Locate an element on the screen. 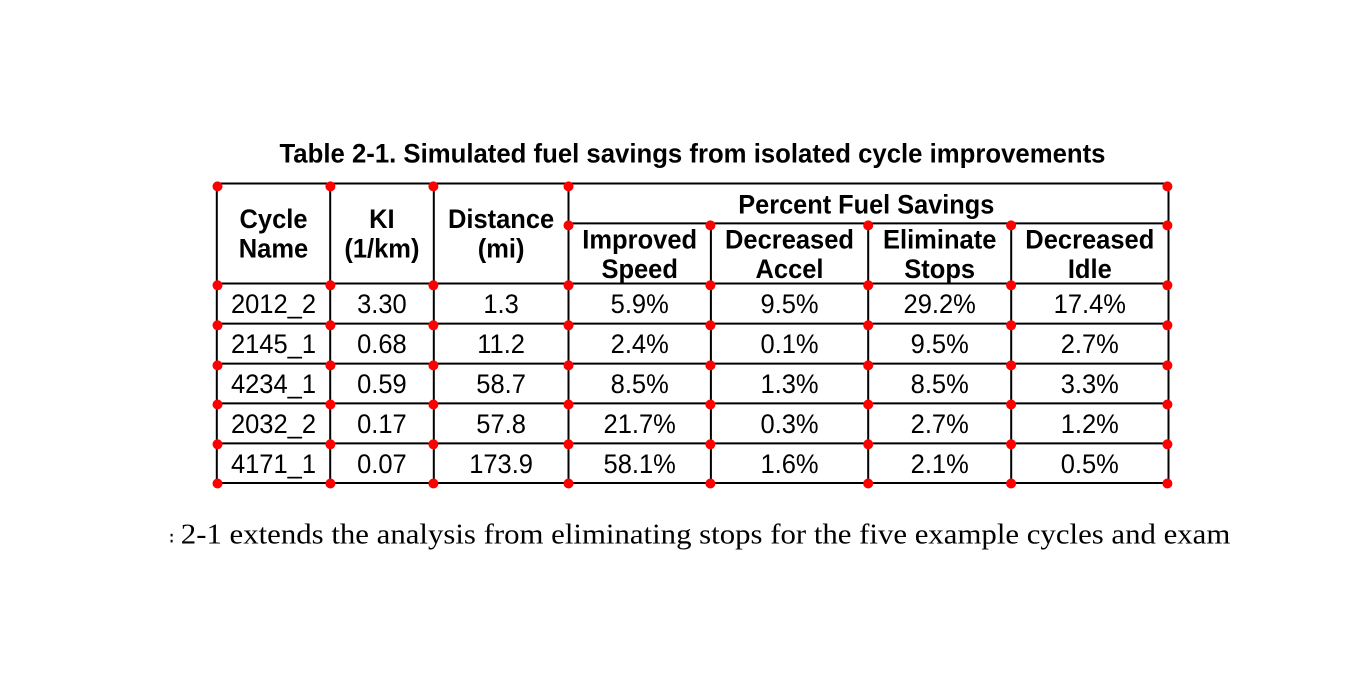 The width and height of the screenshot is (1366, 674). svg-text: 21.7% is located at coordinates (640, 424).